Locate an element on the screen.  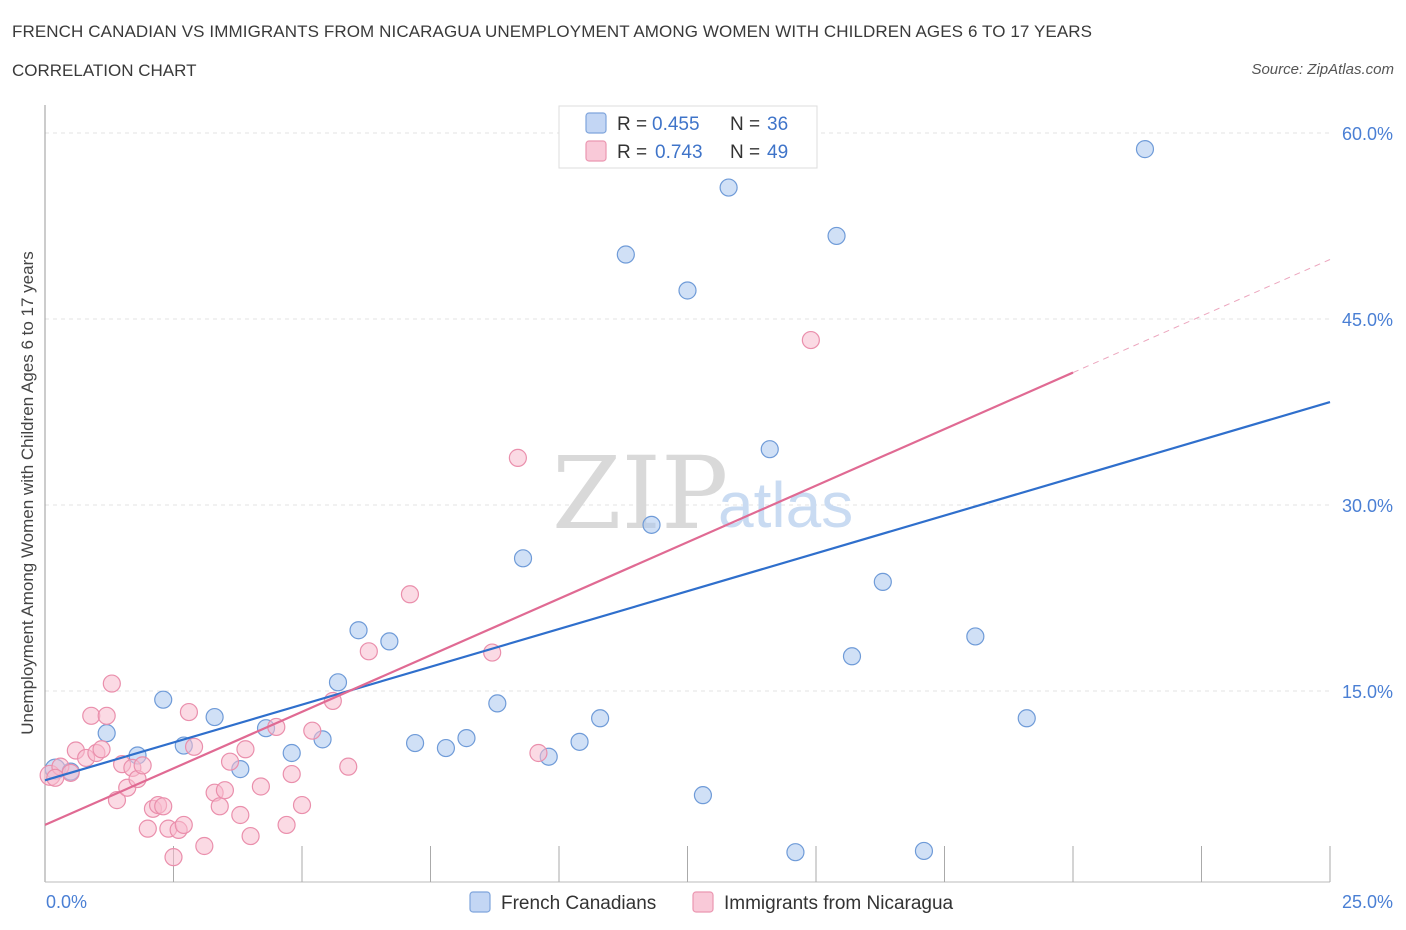
x-ticks is located at coordinates (752, 864).